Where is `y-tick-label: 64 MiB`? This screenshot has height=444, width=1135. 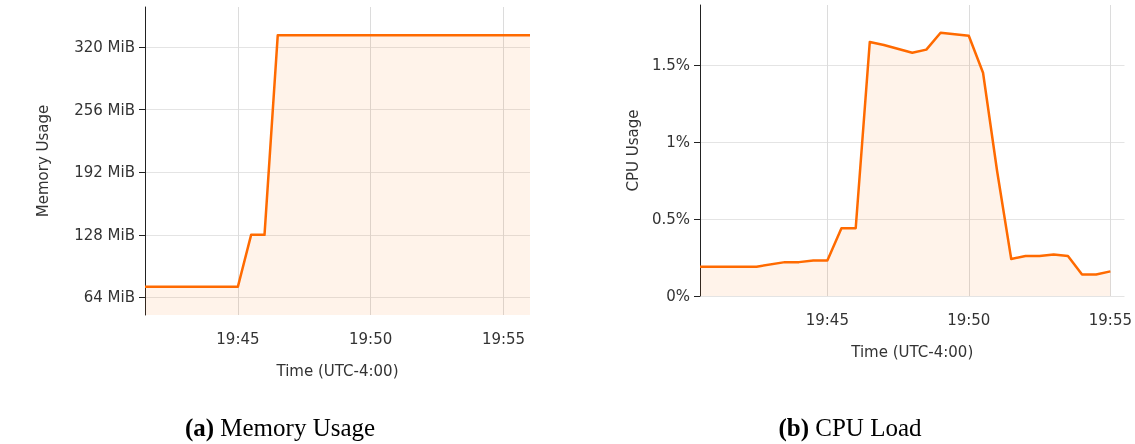 y-tick-label: 64 MiB is located at coordinates (109, 297).